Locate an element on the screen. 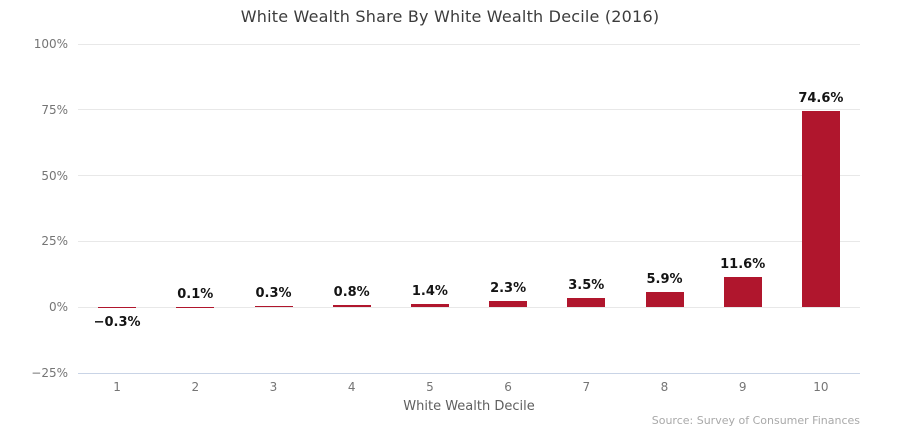 The image size is (900, 441). bar-value-label: −0.3% is located at coordinates (117, 322).